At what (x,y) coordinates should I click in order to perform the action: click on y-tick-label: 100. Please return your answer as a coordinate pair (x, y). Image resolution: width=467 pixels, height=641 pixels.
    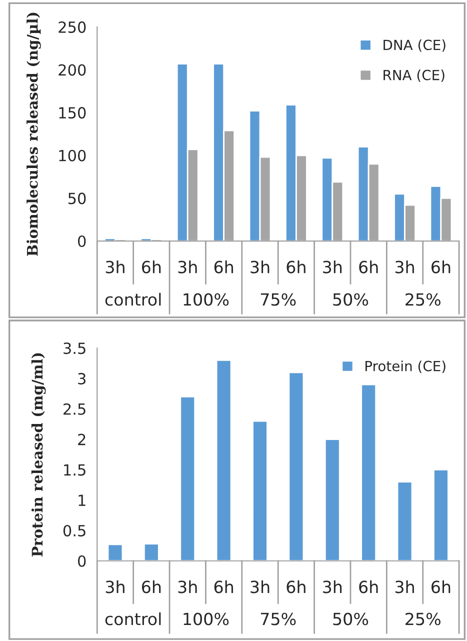
    Looking at the image, I should click on (72, 156).